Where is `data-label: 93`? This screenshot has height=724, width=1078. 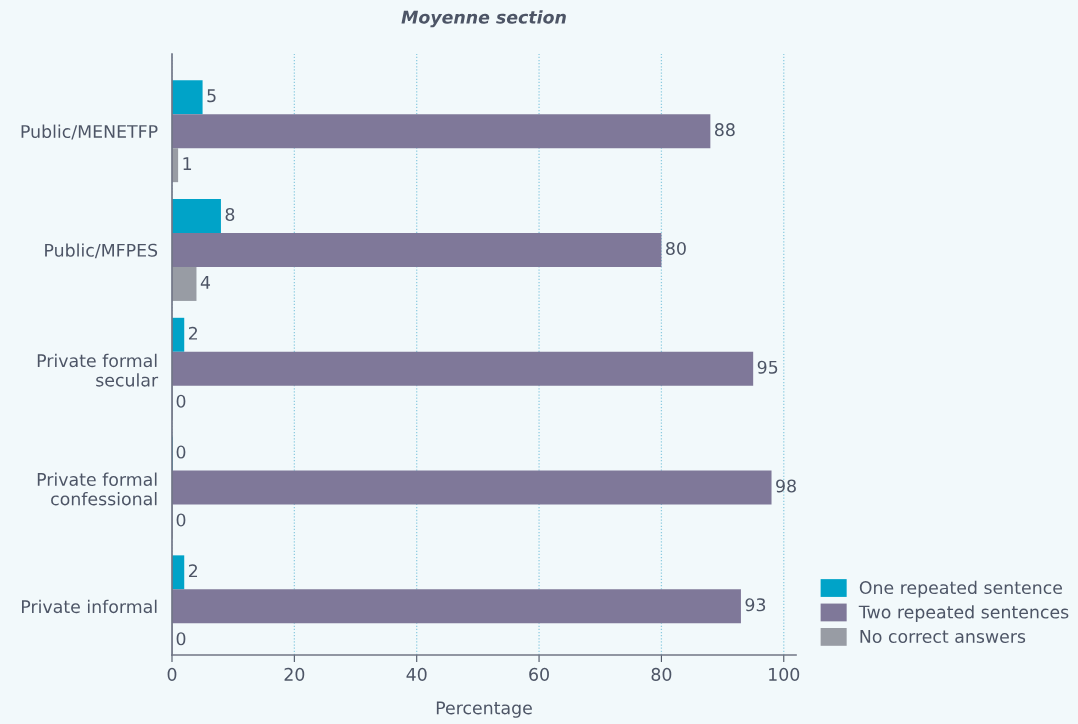
data-label: 93 is located at coordinates (755, 605).